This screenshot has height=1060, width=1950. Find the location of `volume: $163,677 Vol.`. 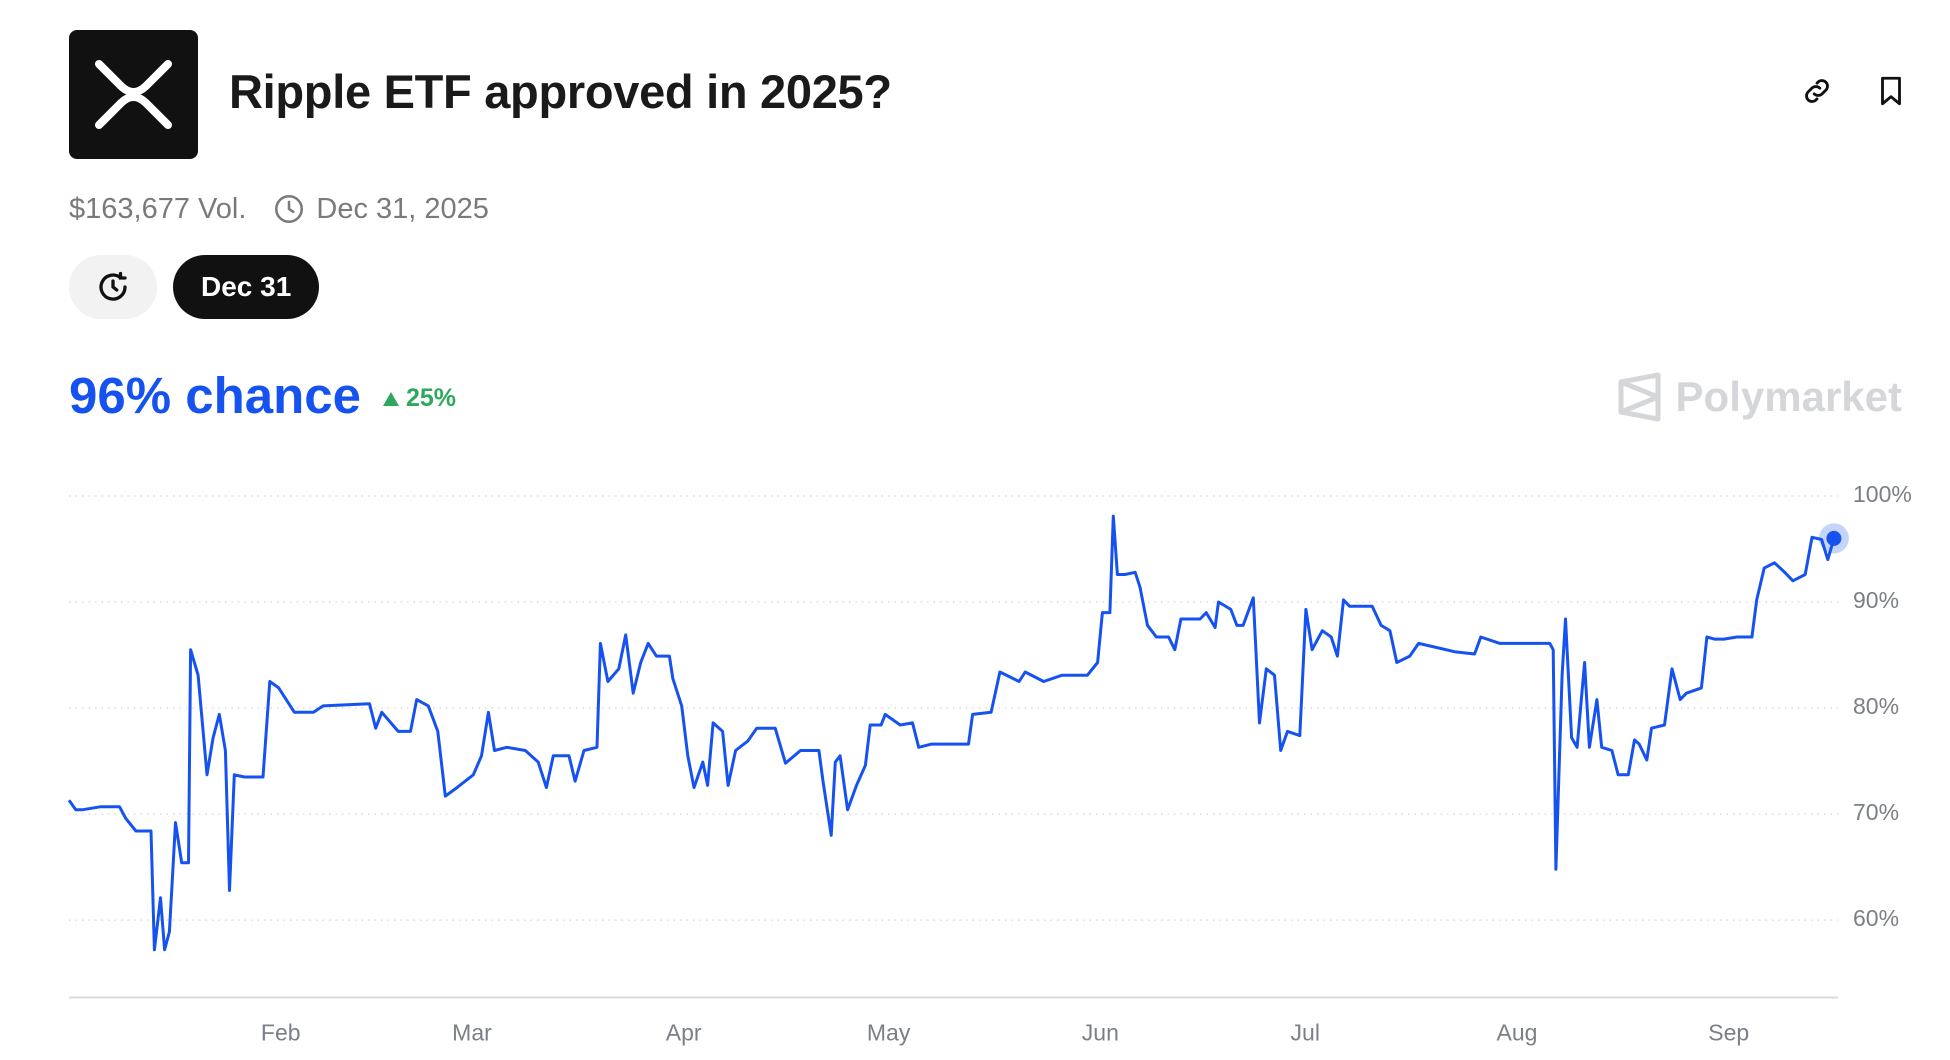

volume: $163,677 Vol. is located at coordinates (158, 208).